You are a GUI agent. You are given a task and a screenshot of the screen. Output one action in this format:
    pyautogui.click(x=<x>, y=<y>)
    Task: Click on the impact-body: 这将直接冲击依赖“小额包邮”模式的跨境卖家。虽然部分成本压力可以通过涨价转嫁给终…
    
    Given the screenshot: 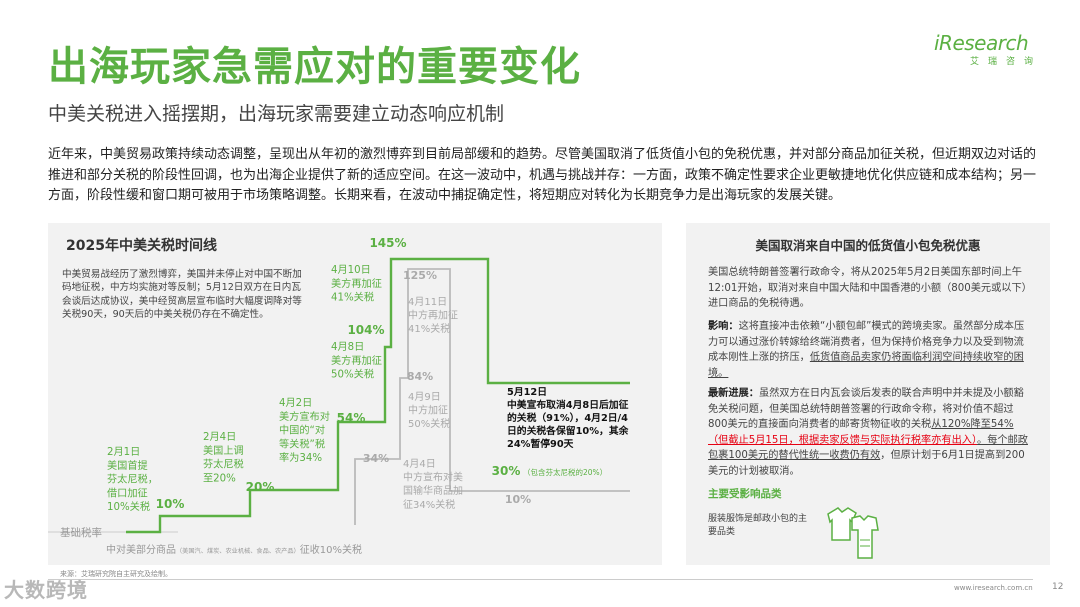 What is the action you would take?
    pyautogui.click(x=866, y=342)
    